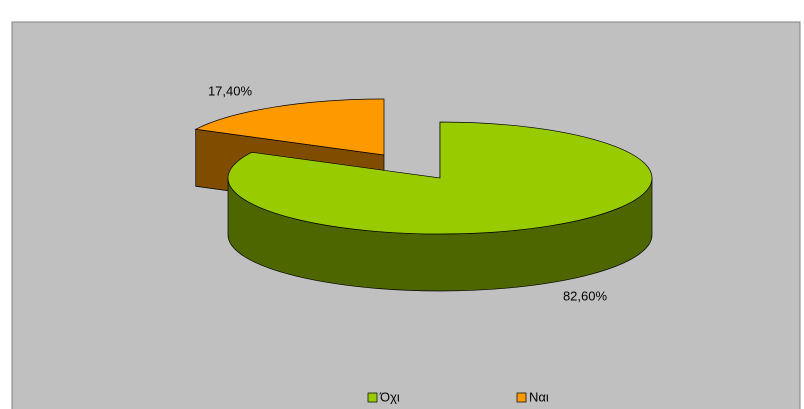 Image resolution: width=804 pixels, height=409 pixels. Describe the element at coordinates (539, 396) in the screenshot. I see `legend-label: Ναι` at that location.